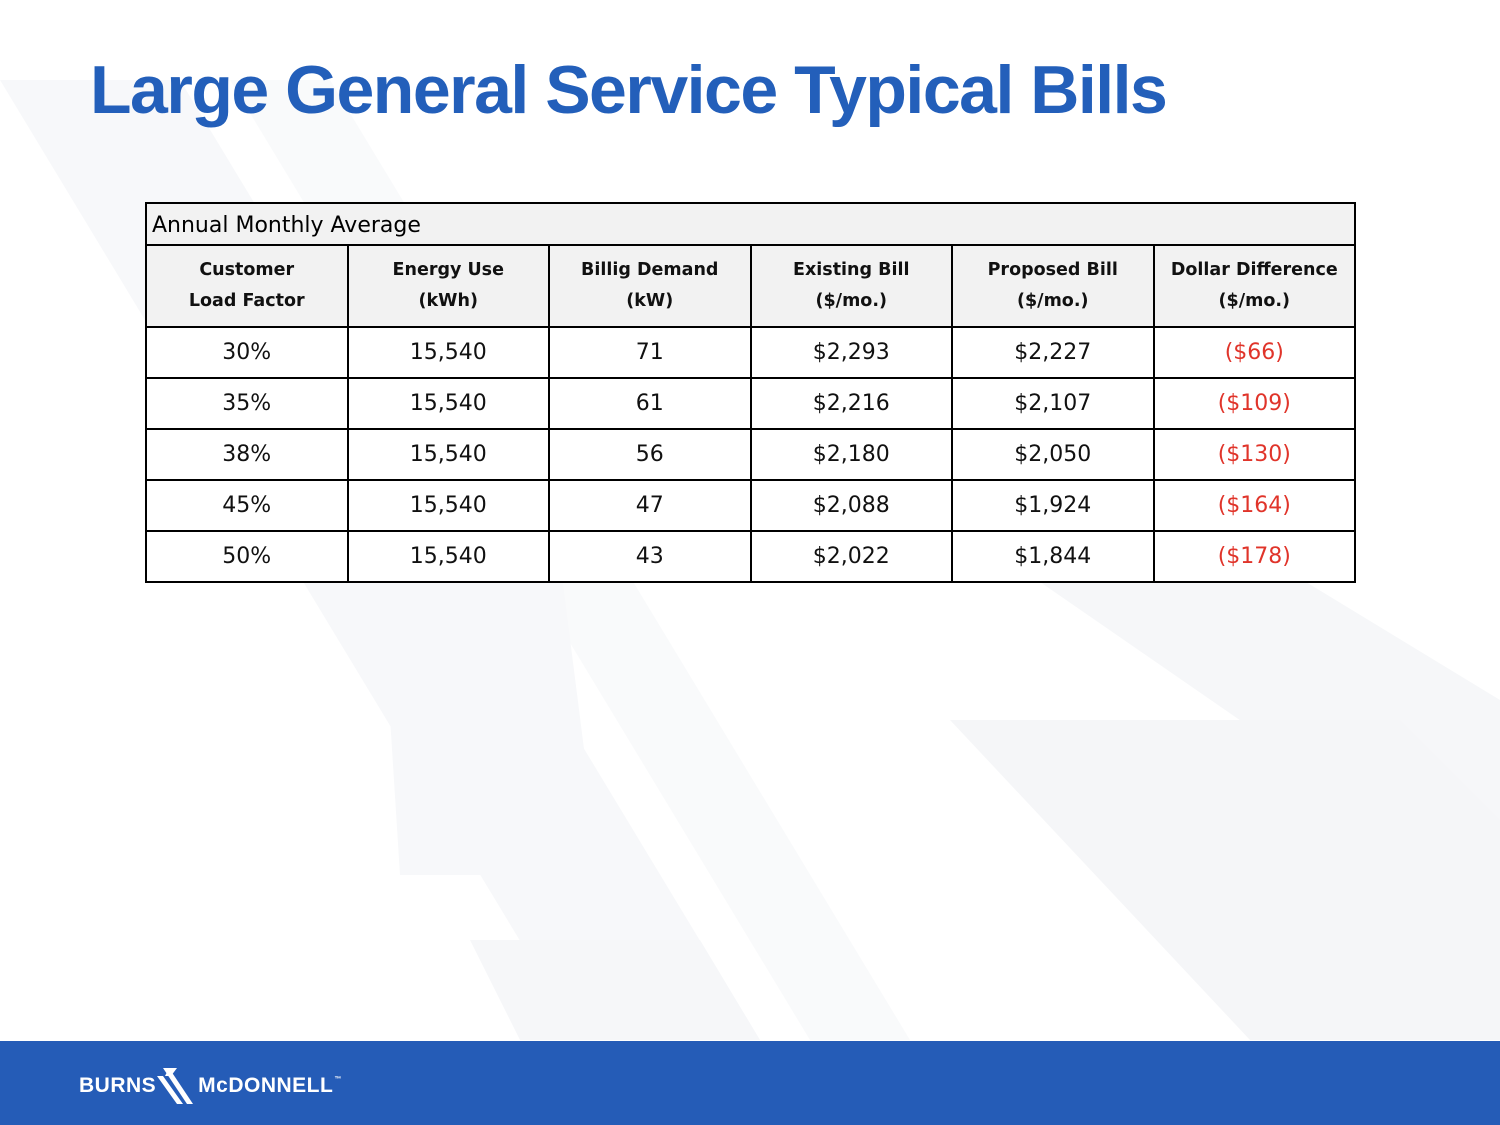 The width and height of the screenshot is (1500, 1125). What do you see at coordinates (1052, 270) in the screenshot?
I see `header-line: Proposed Bill` at bounding box center [1052, 270].